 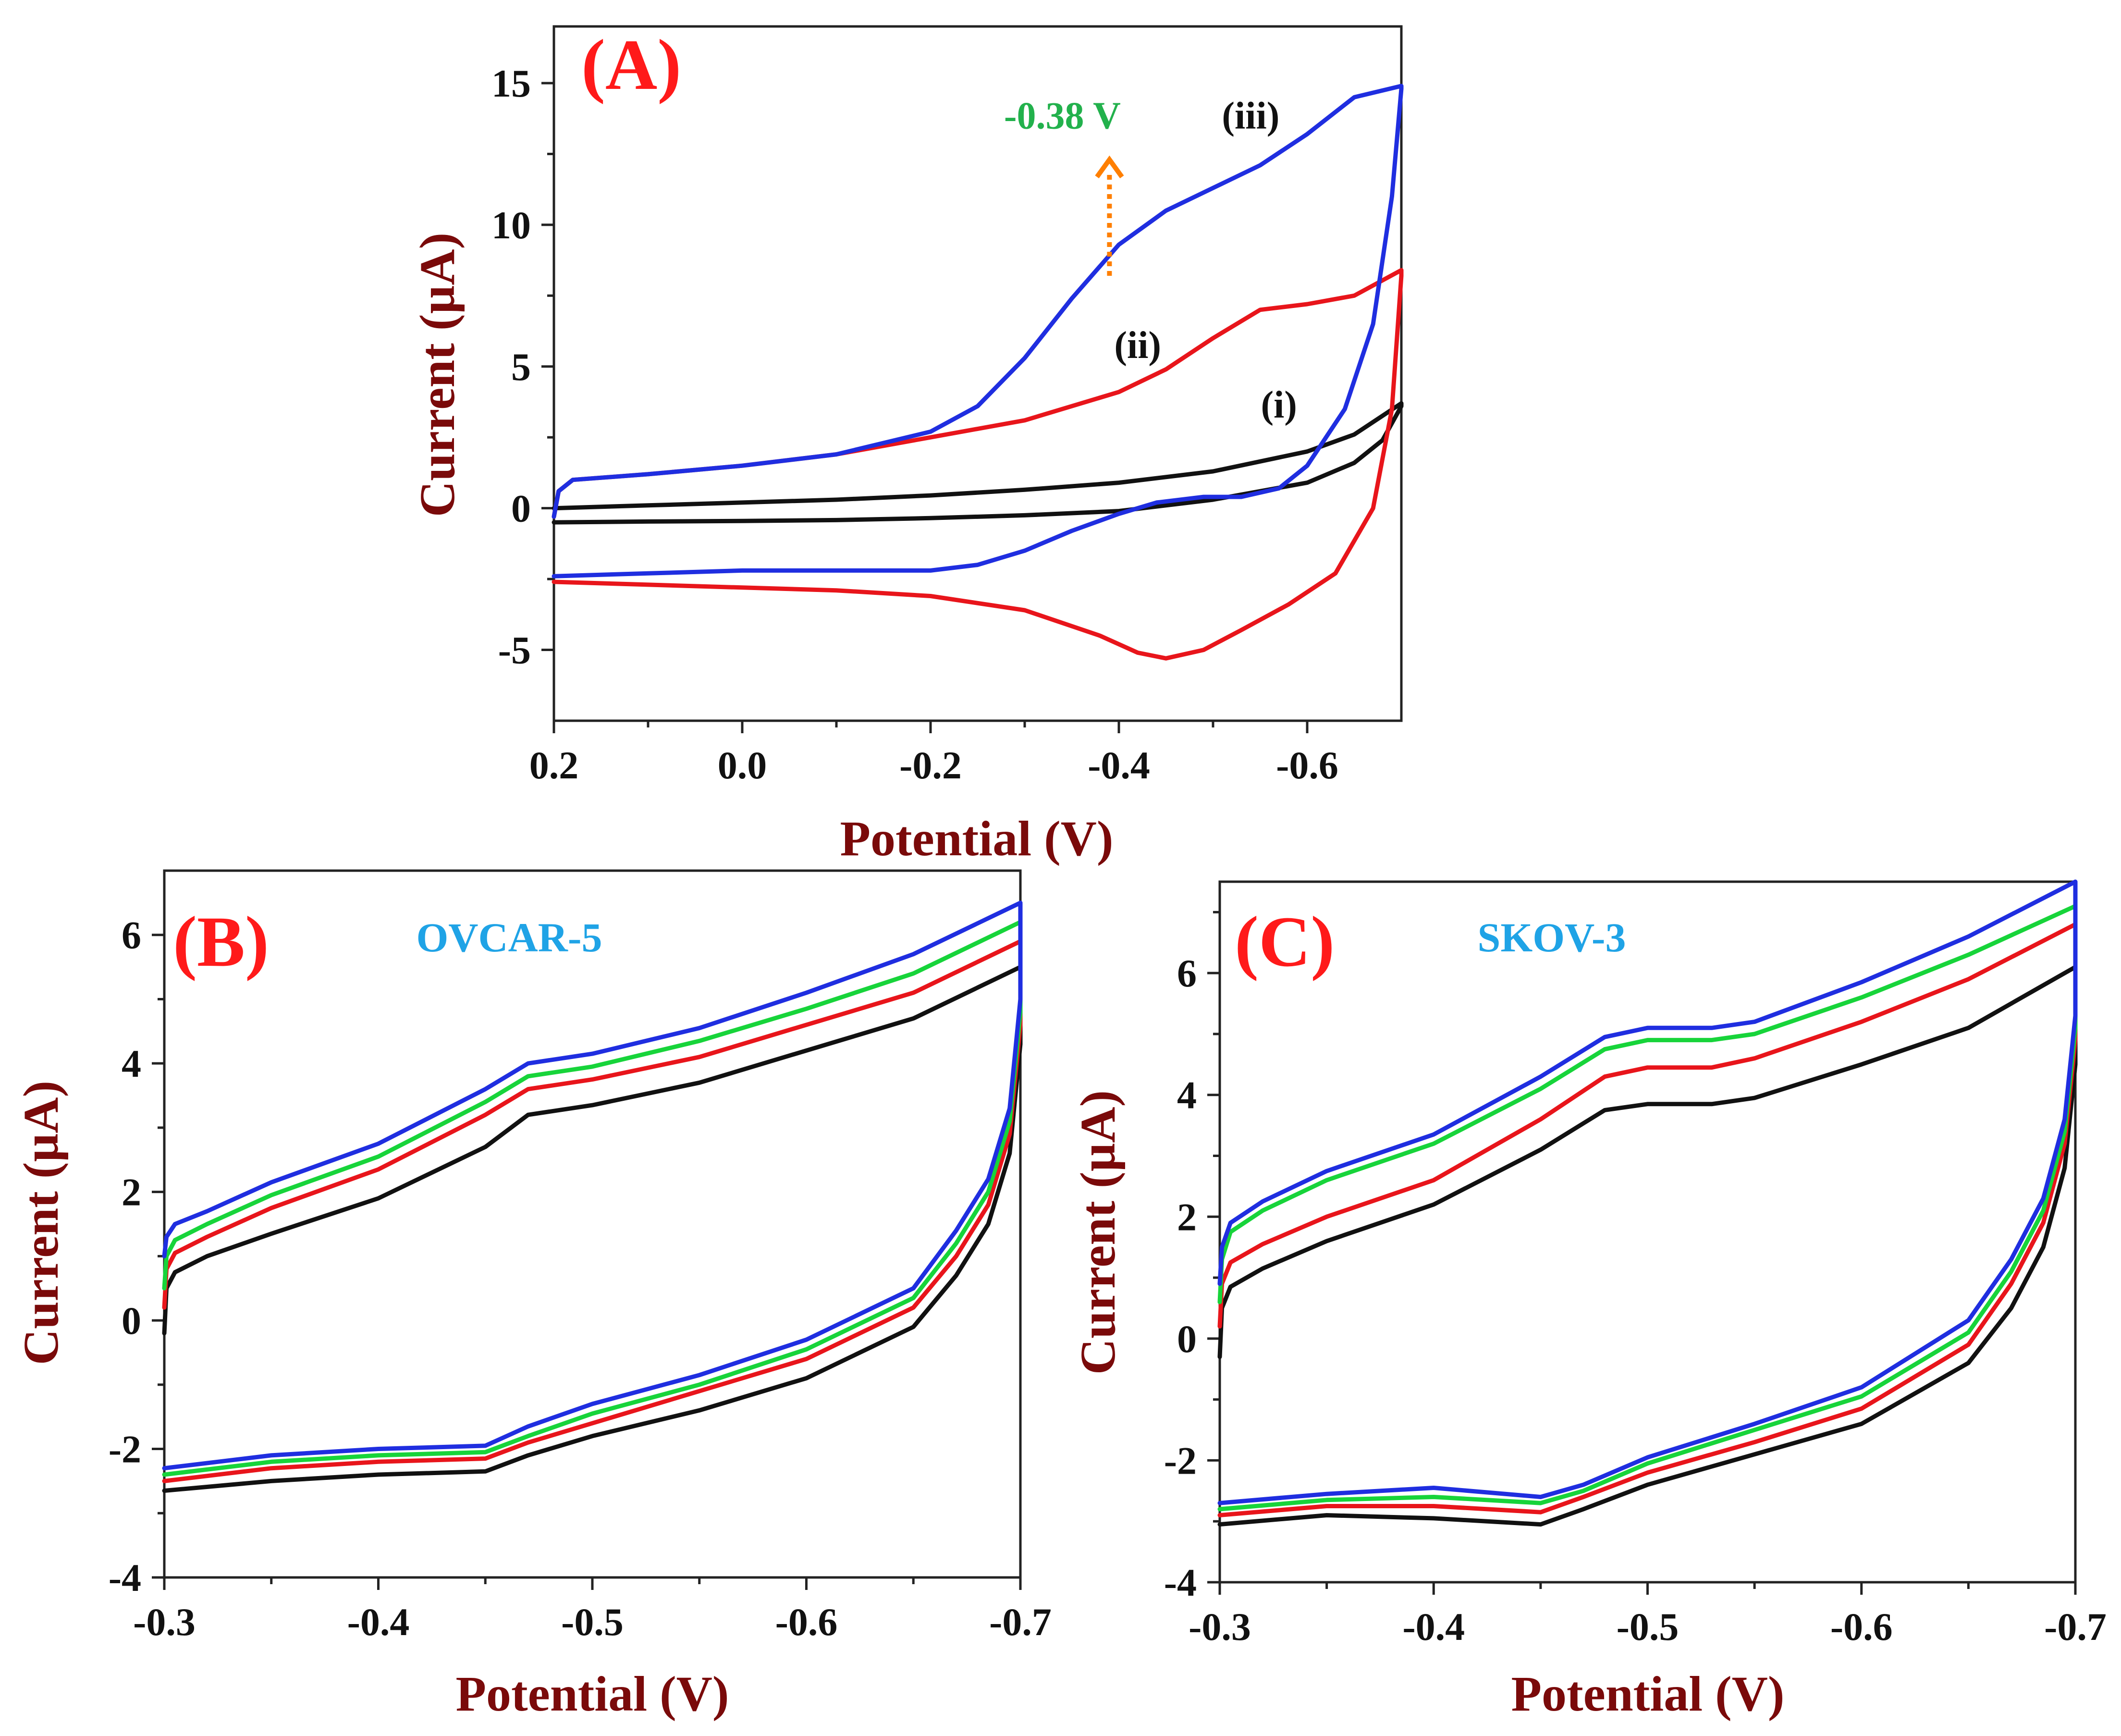 I want to click on y-tick-label: -5, so click(x=514, y=650).